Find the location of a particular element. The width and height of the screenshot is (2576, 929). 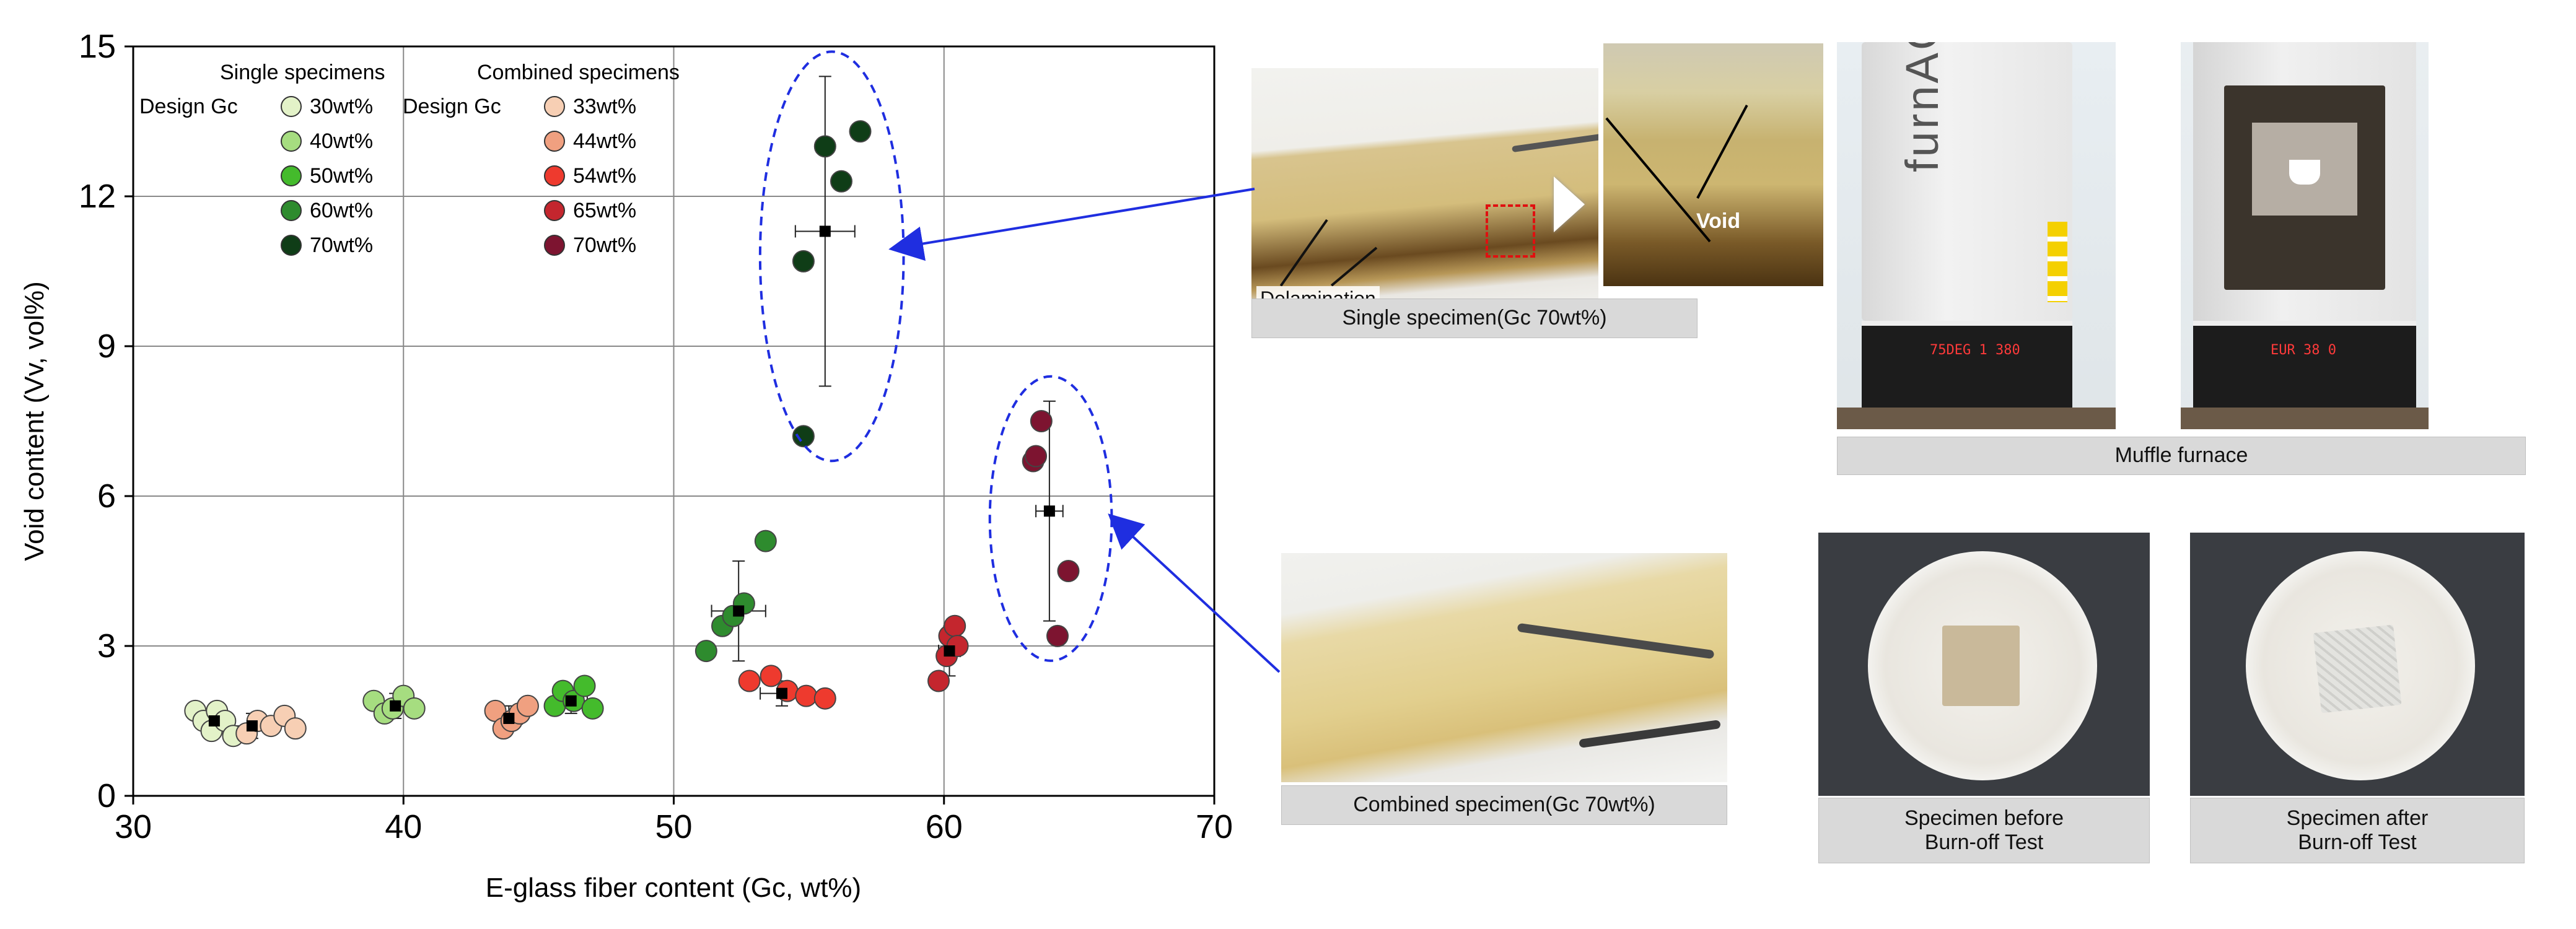

combined-70-ellipse is located at coordinates (1050, 518).